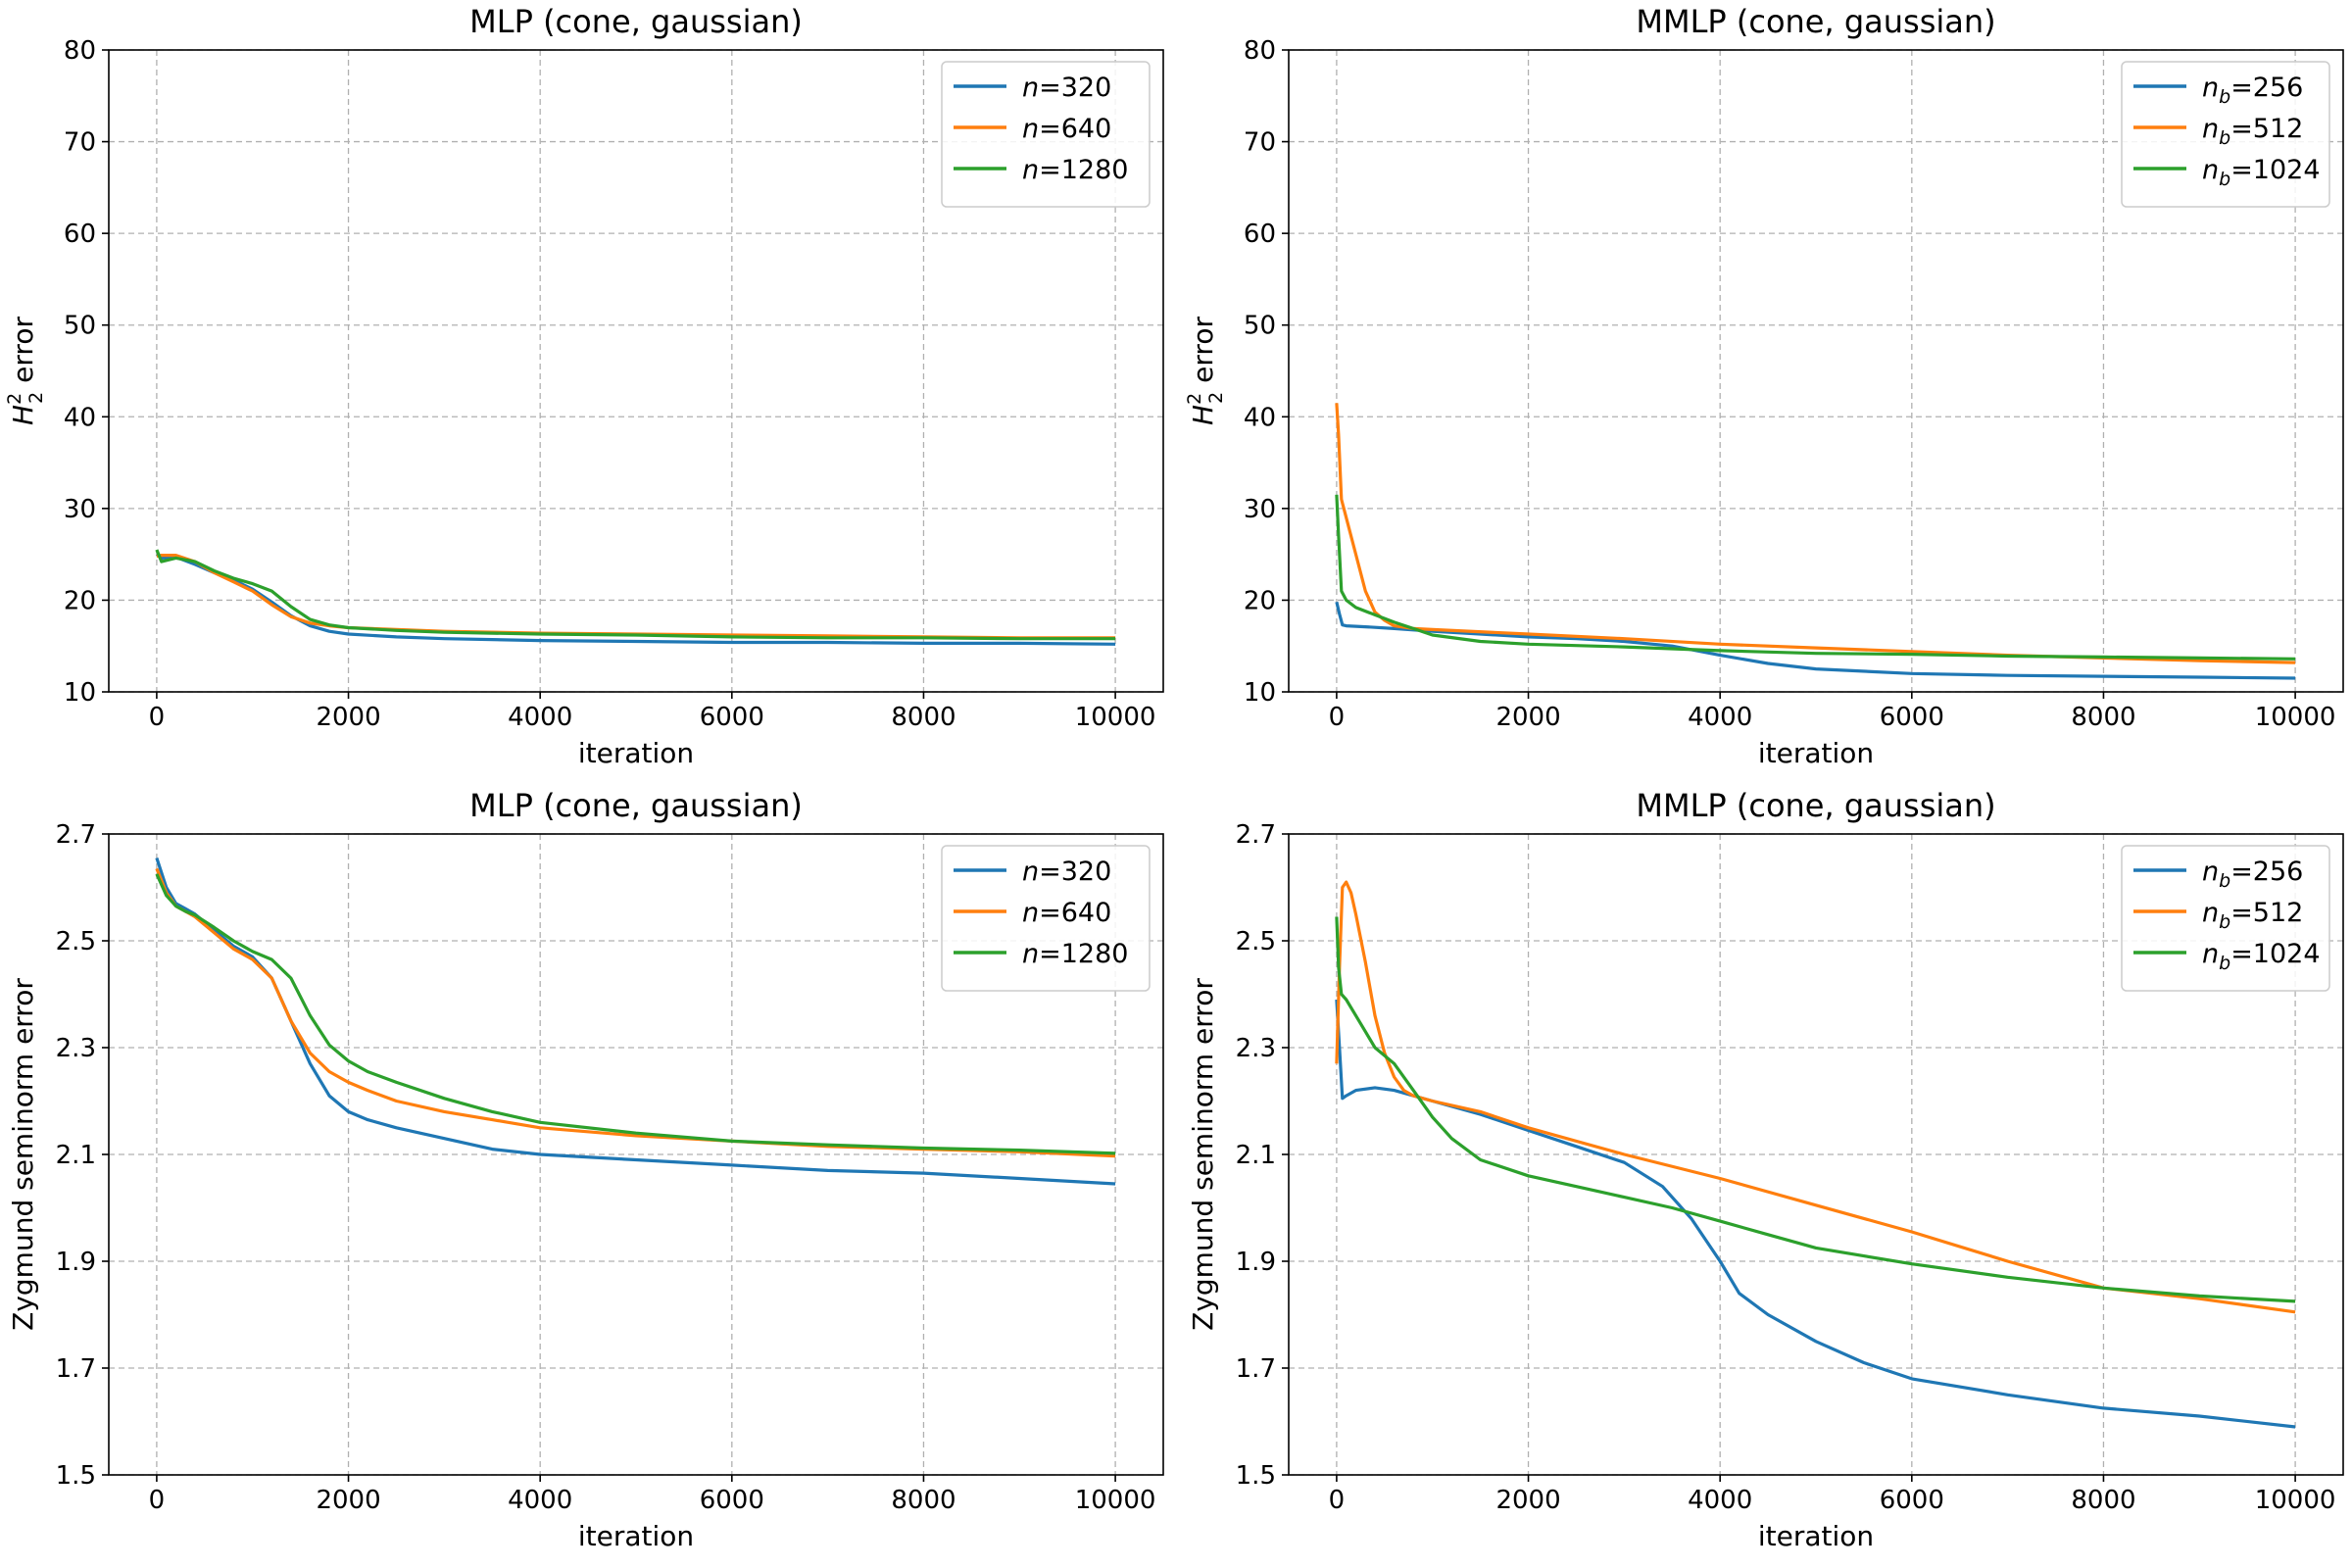 The height and width of the screenshot is (1568, 2352). What do you see at coordinates (80, 417) in the screenshot?
I see `y-tick-label: 40` at bounding box center [80, 417].